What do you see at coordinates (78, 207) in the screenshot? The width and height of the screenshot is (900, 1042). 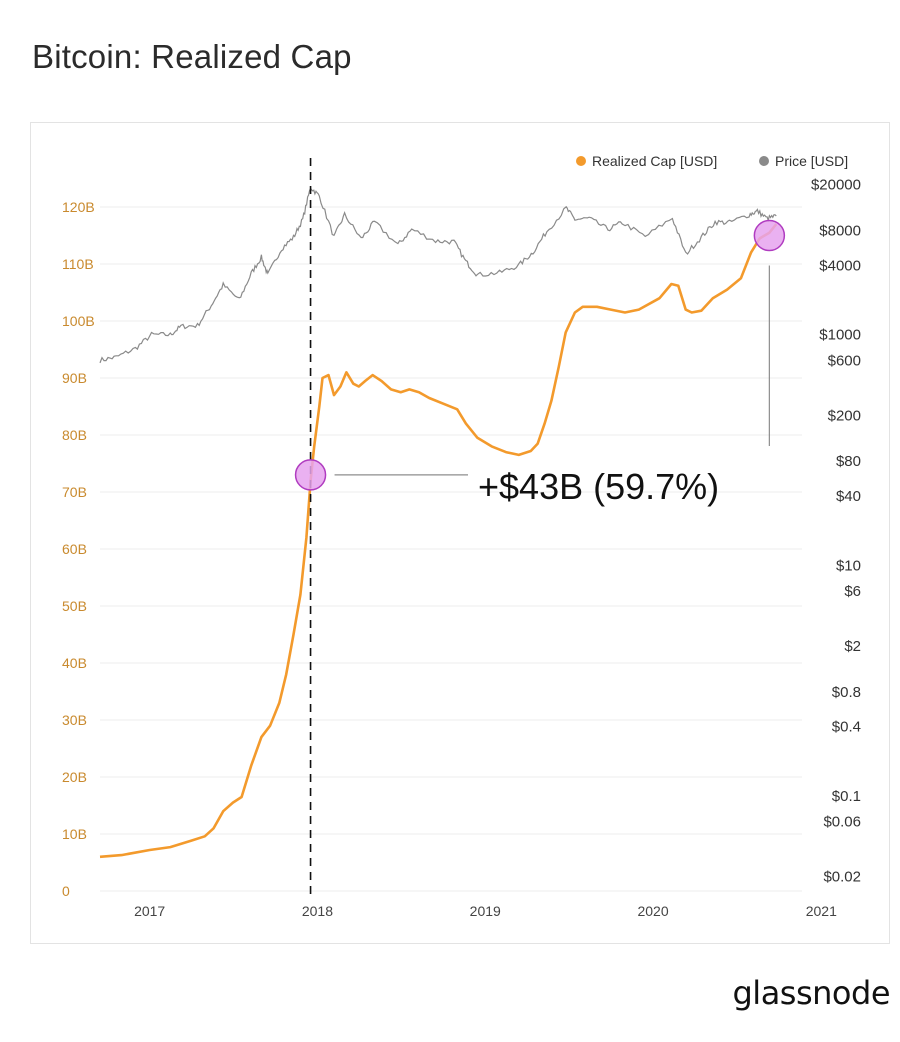 I see `left-axis-tick-label: 120B` at bounding box center [78, 207].